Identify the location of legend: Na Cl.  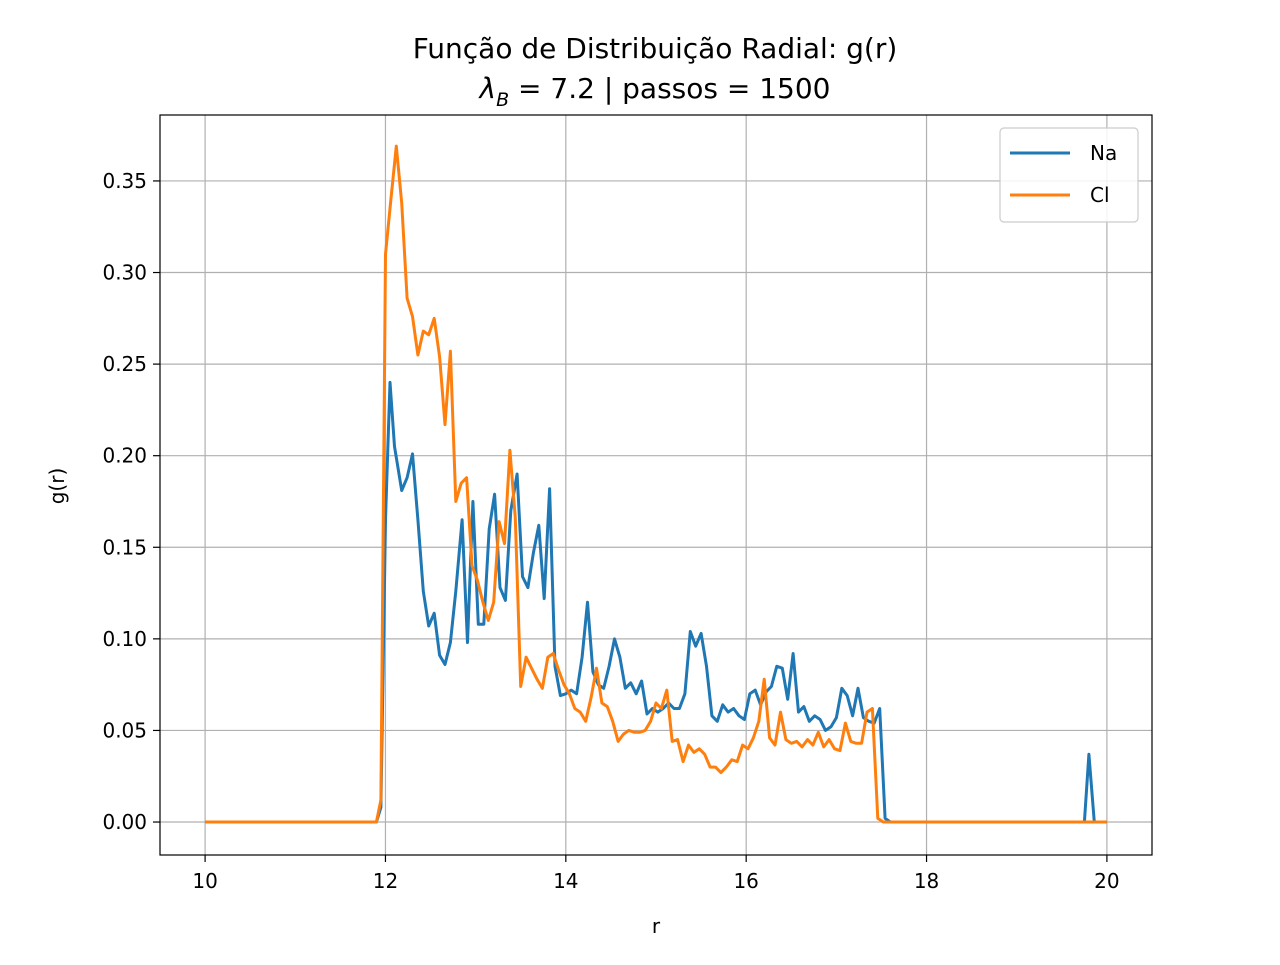
(1069, 175).